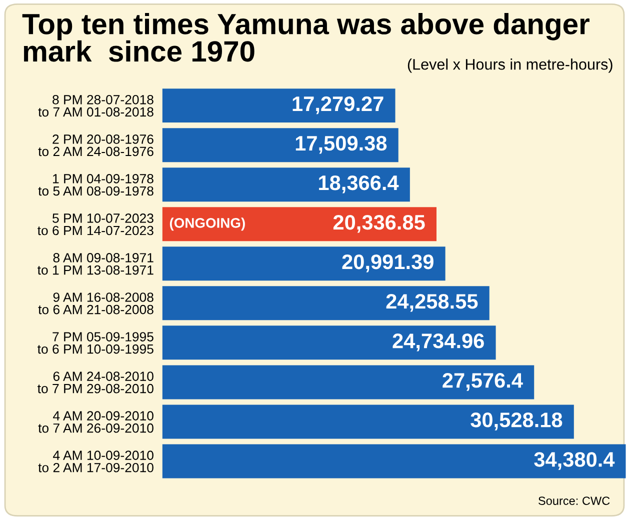 This screenshot has width=629, height=520. What do you see at coordinates (96, 343) in the screenshot?
I see `y-tick-label: 7 PM 05-09-1995 to 6 PM 10-09-1995` at bounding box center [96, 343].